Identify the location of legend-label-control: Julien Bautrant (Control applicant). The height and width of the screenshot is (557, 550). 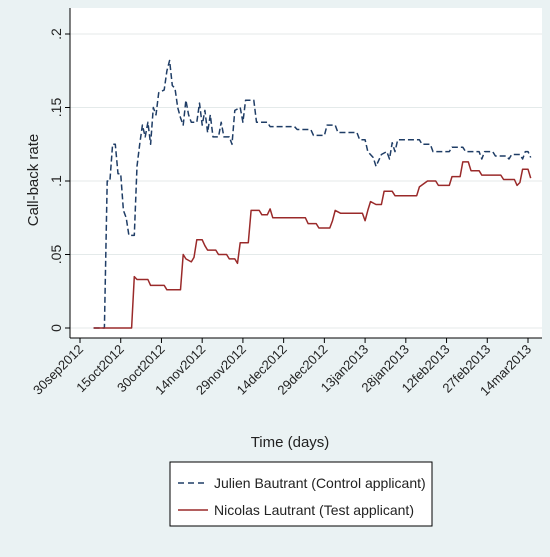
(320, 483).